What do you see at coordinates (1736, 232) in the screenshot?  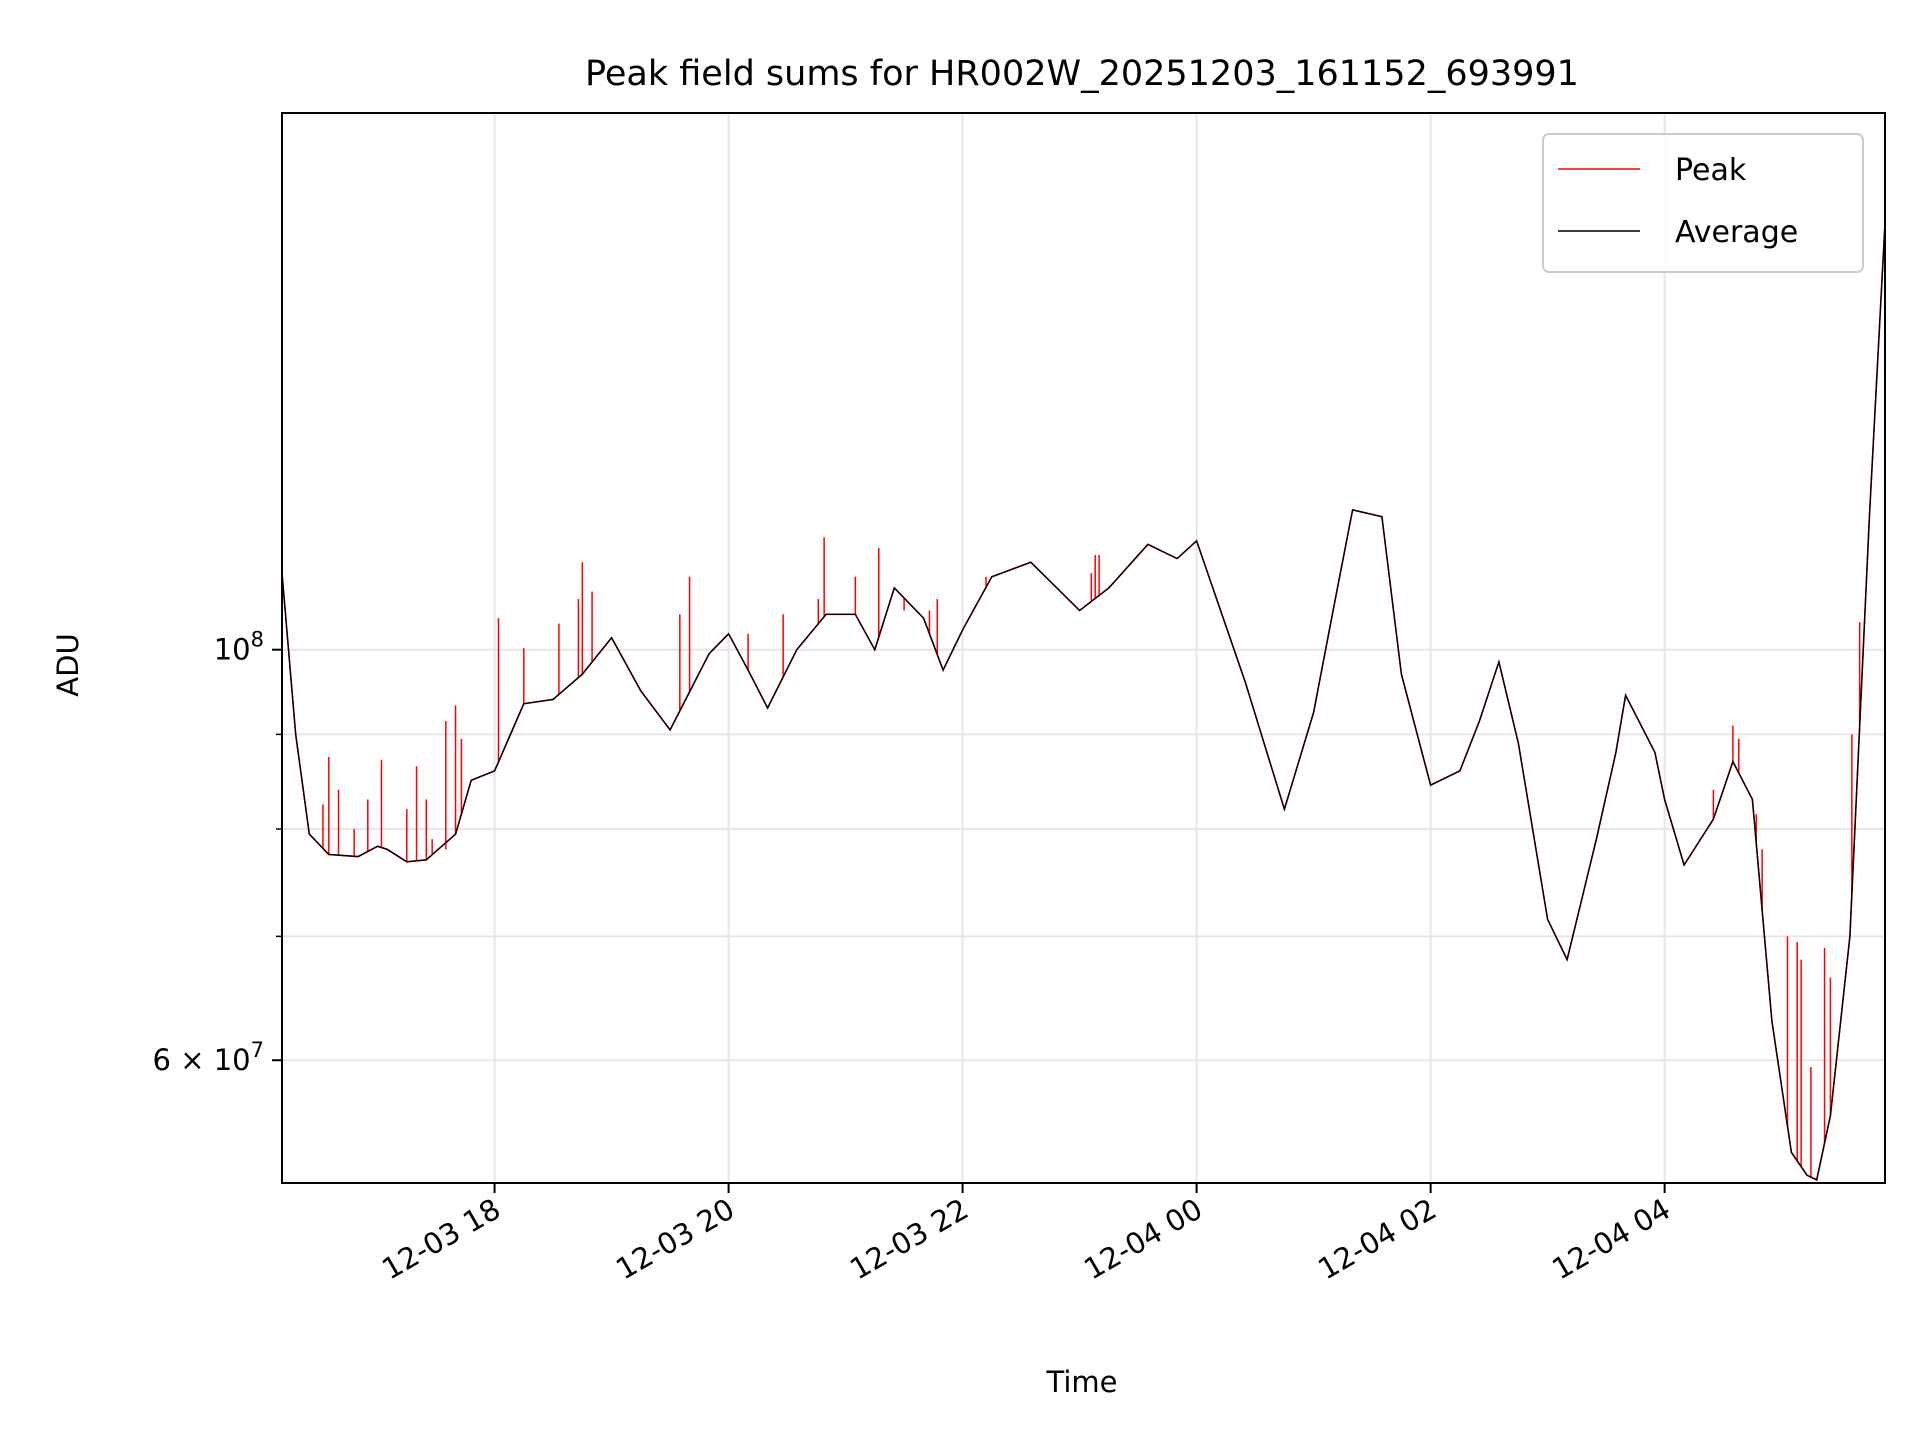 I see `legend-average-label: Average` at bounding box center [1736, 232].